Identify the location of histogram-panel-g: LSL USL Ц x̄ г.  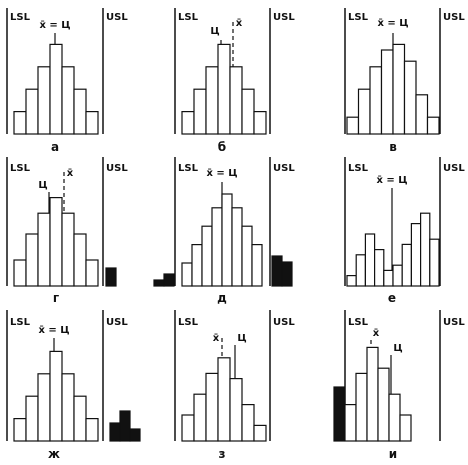
(67, 231).